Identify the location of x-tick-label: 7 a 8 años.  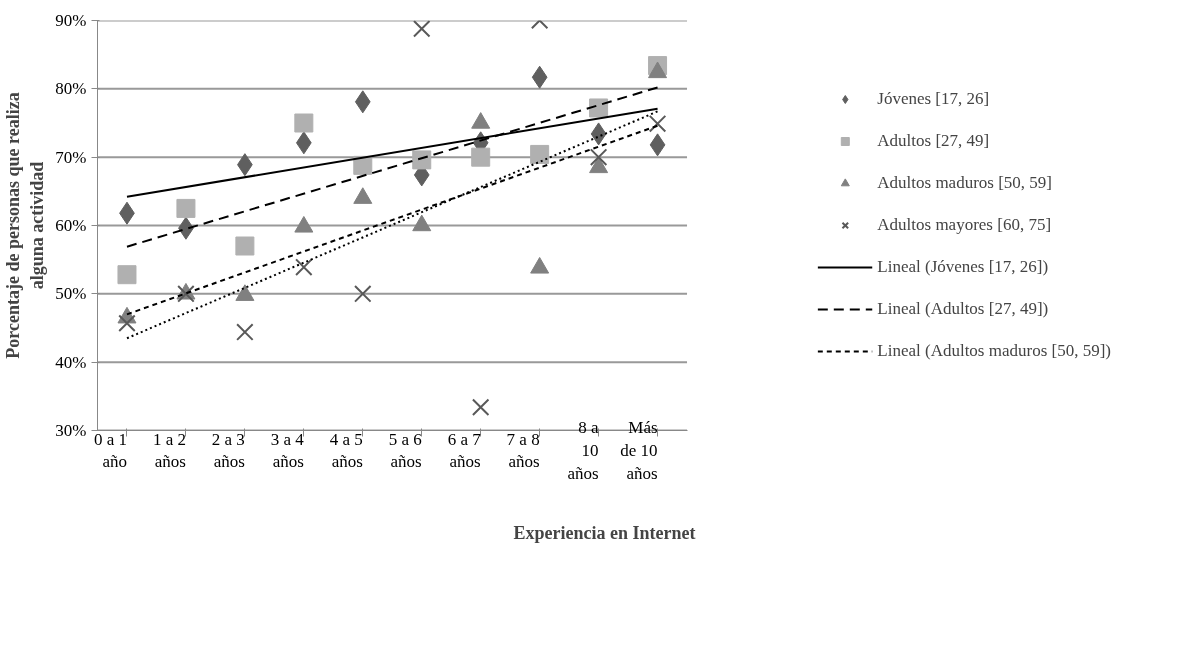
(523, 450).